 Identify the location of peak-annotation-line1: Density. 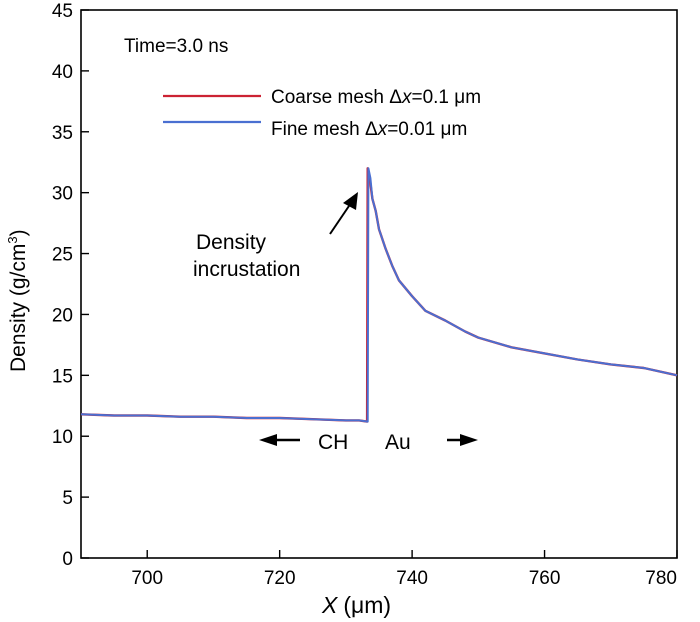
(231, 242).